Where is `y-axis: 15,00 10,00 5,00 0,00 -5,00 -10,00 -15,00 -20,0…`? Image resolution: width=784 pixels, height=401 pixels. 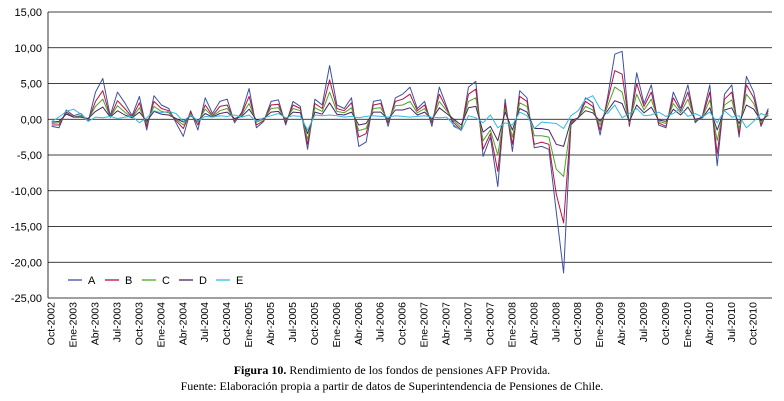
y-axis: 15,00 10,00 5,00 0,00 -5,00 -10,00 -15,00 -20,0… is located at coordinates (30, 156).